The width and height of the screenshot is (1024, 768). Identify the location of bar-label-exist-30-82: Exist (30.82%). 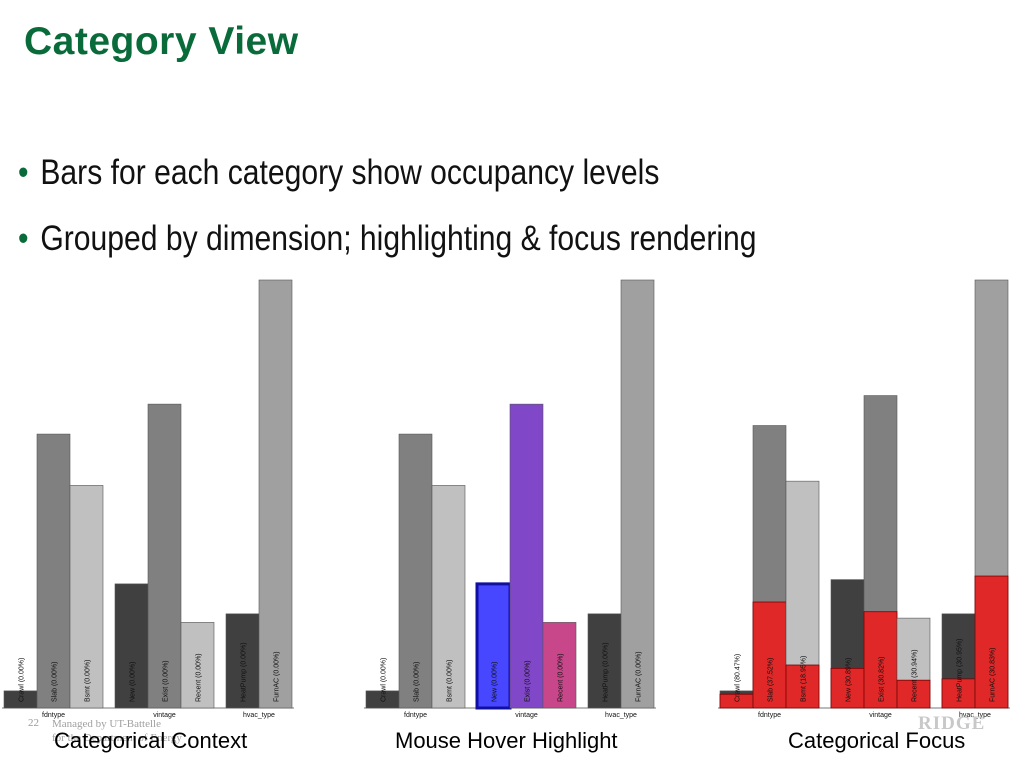
(882, 679).